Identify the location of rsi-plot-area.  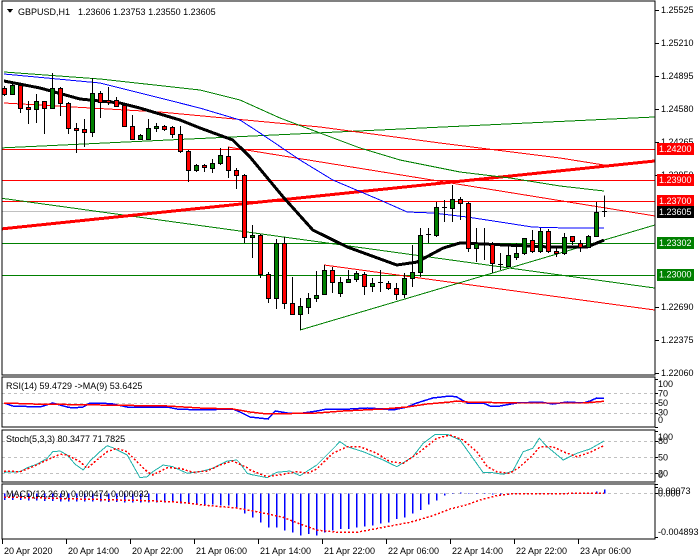
(328, 402).